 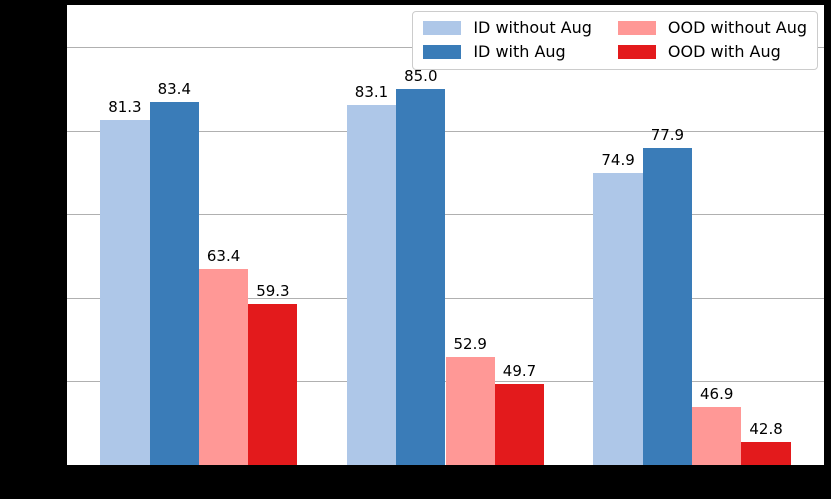 What do you see at coordinates (174, 283) in the screenshot?
I see `bar-series1-group0` at bounding box center [174, 283].